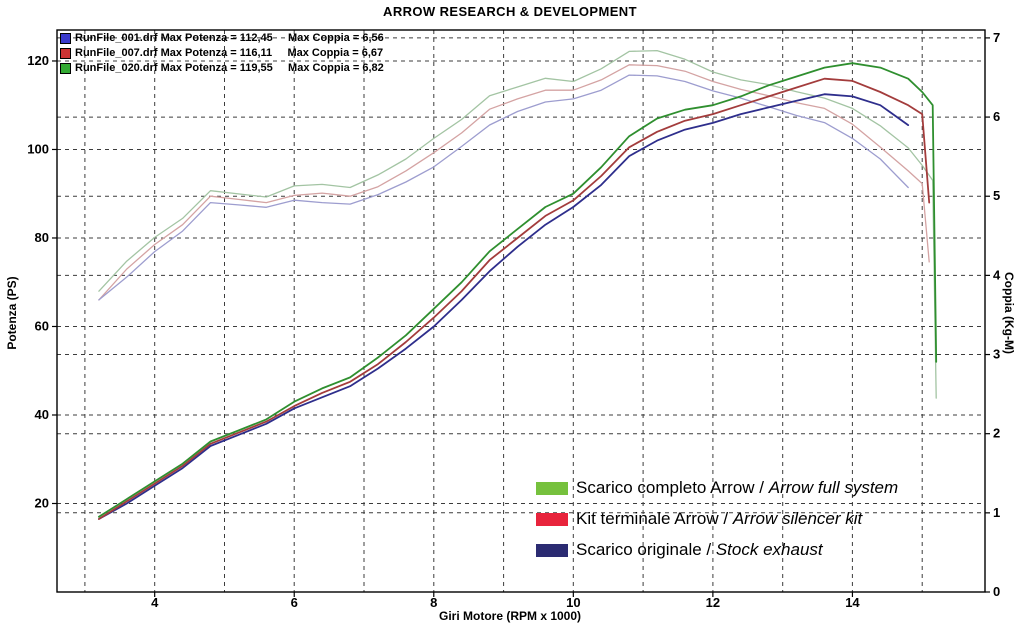  What do you see at coordinates (12, 313) in the screenshot?
I see `left-axis-label: Potenza (PS)` at bounding box center [12, 313].